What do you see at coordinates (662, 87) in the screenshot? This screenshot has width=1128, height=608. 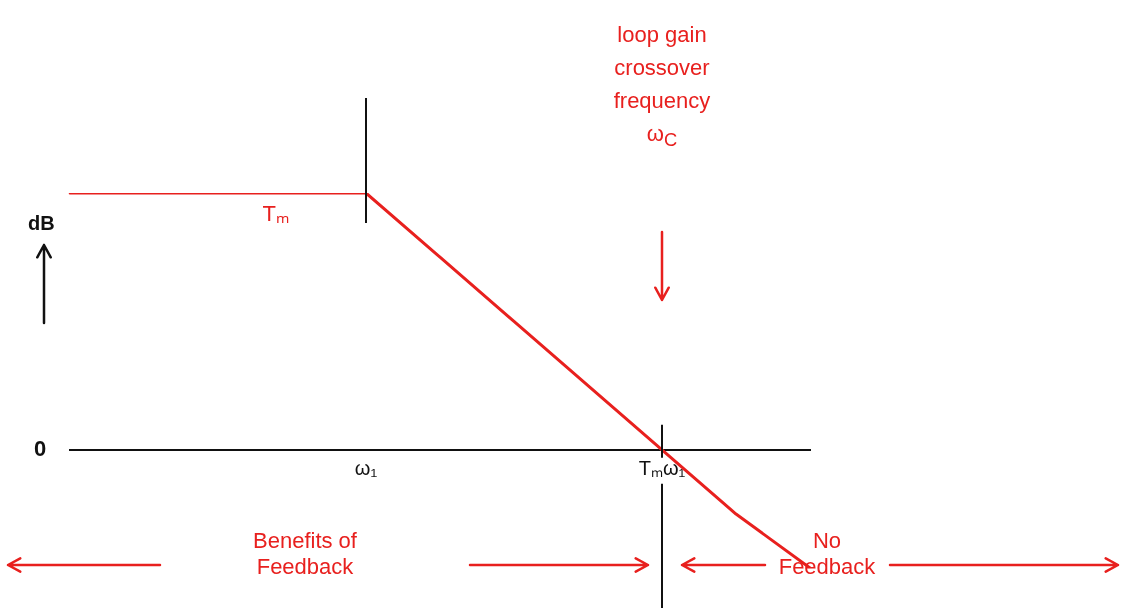 I see `text: loop gain crossover frequency ω$_{C}$` at bounding box center [662, 87].